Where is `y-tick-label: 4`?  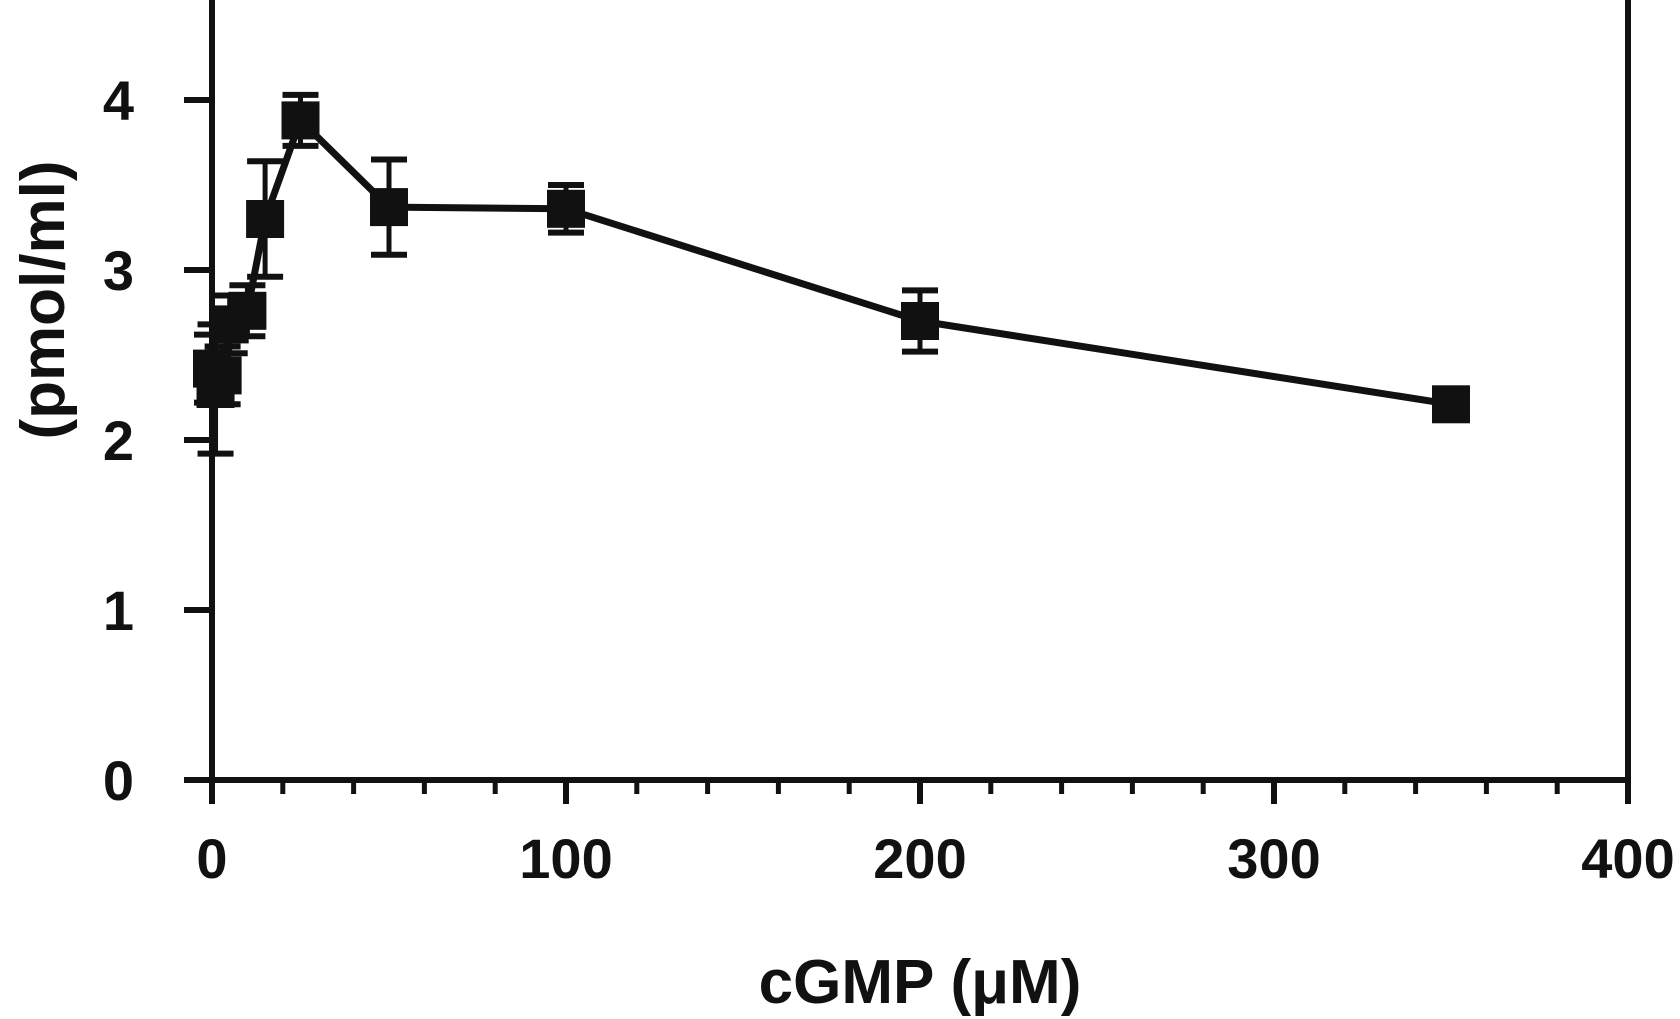
y-tick-label: 4 is located at coordinates (118, 100).